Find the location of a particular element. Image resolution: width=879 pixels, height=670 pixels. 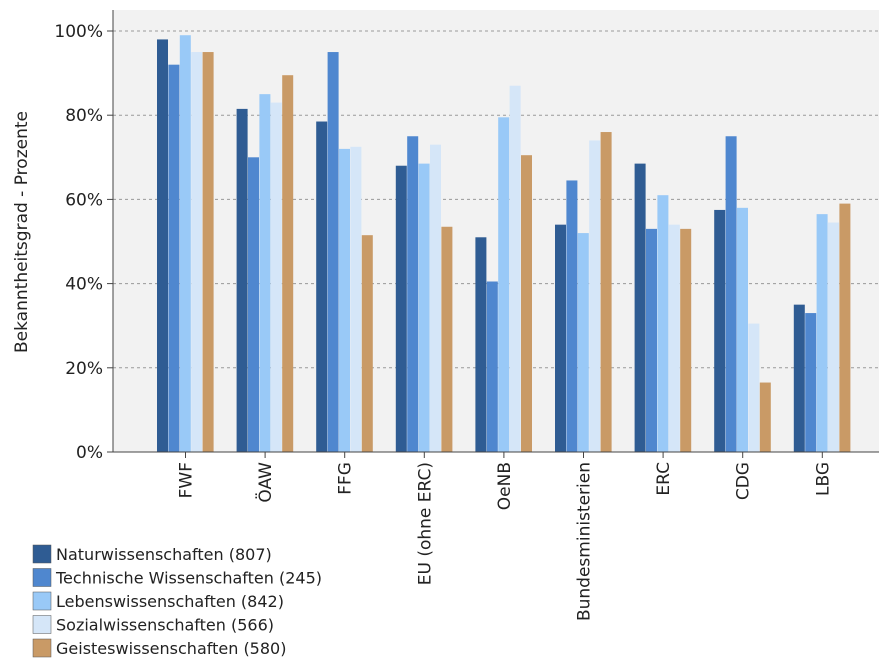

x-tick-label: LBG is located at coordinates (823, 479).